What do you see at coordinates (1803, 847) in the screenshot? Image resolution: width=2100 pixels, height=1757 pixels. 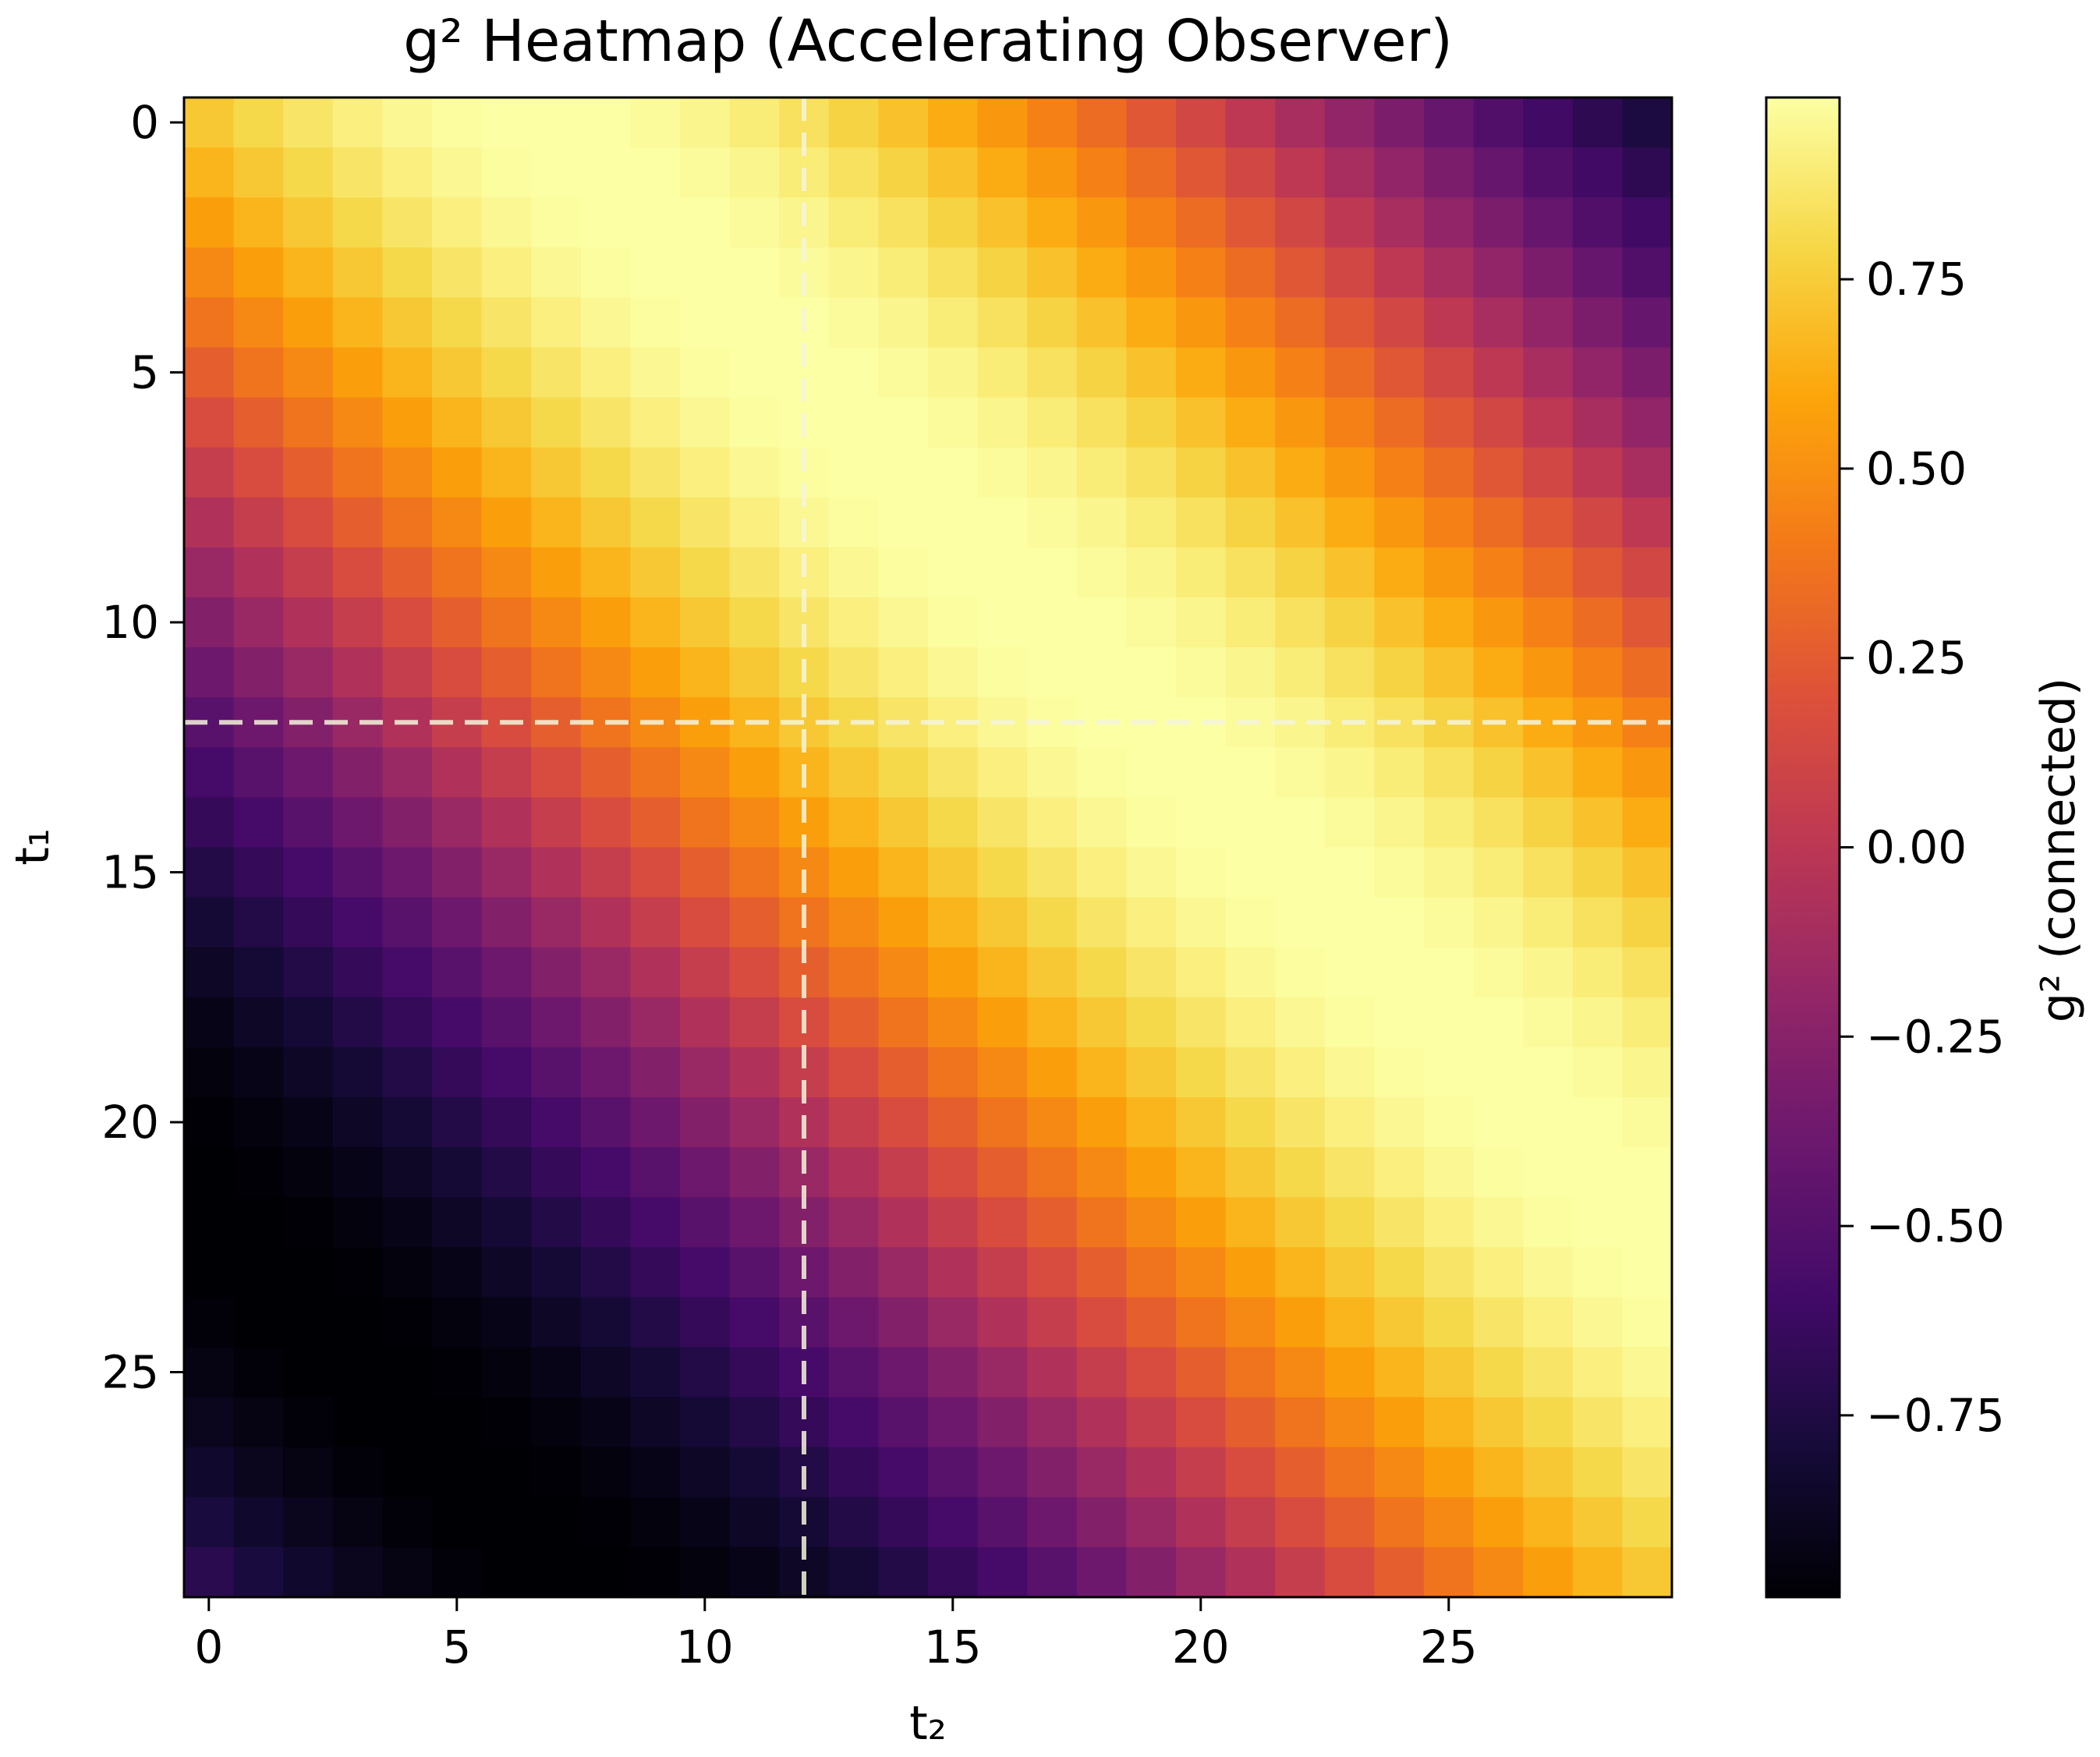 I see `colorbar` at bounding box center [1803, 847].